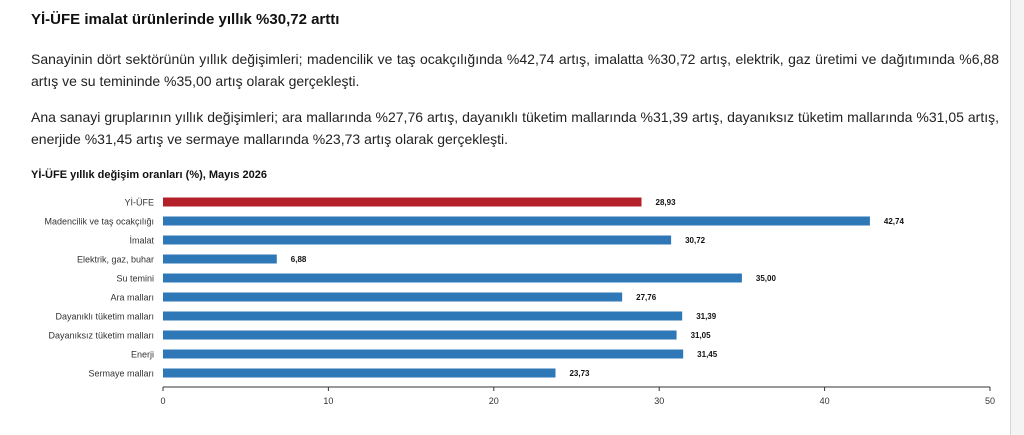 This screenshot has width=1024, height=435. What do you see at coordinates (142, 355) in the screenshot?
I see `category-label: Enerji` at bounding box center [142, 355].